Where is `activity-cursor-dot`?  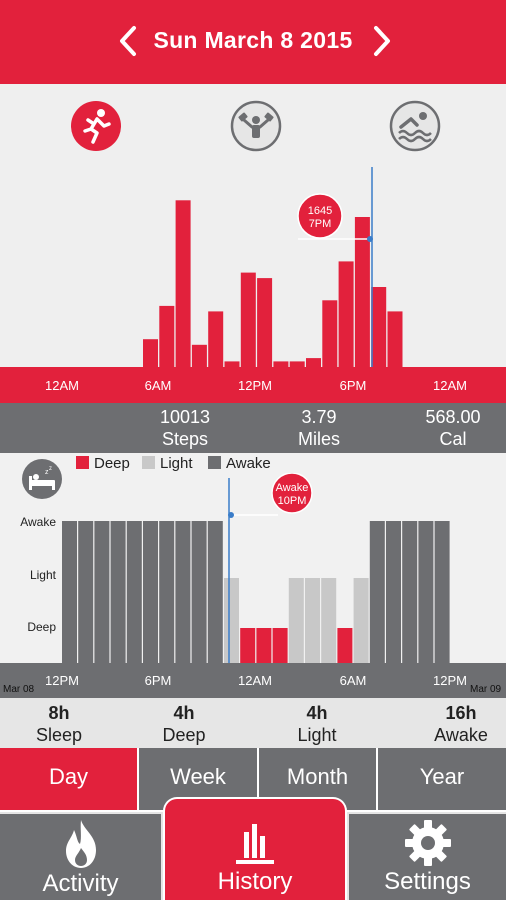
activity-cursor-dot is located at coordinates (370, 239).